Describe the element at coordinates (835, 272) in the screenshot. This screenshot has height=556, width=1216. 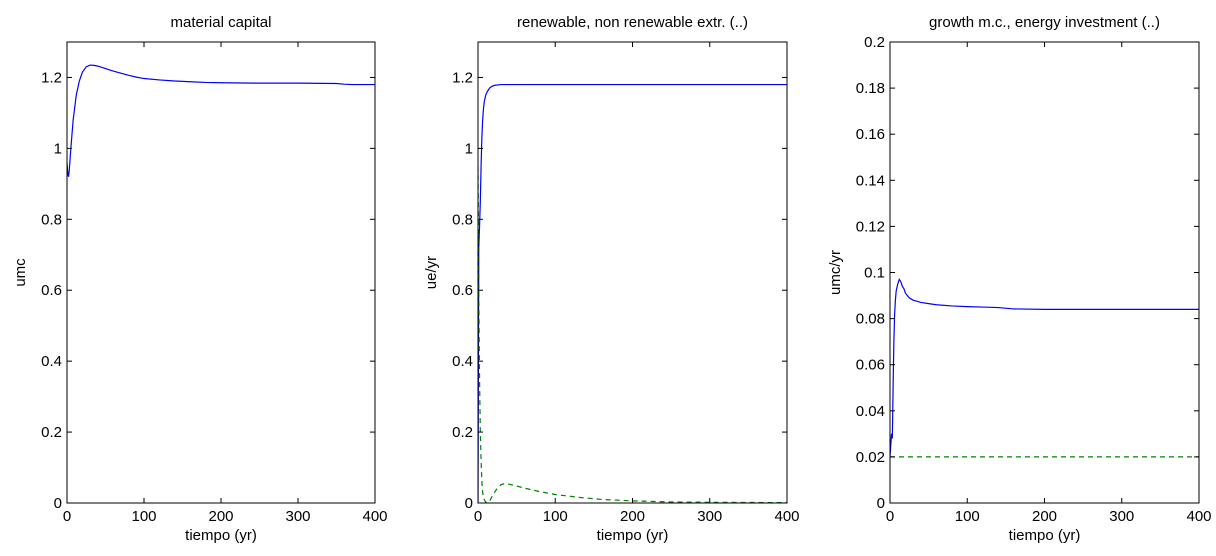
I see `y-axis-label: umc/yr` at that location.